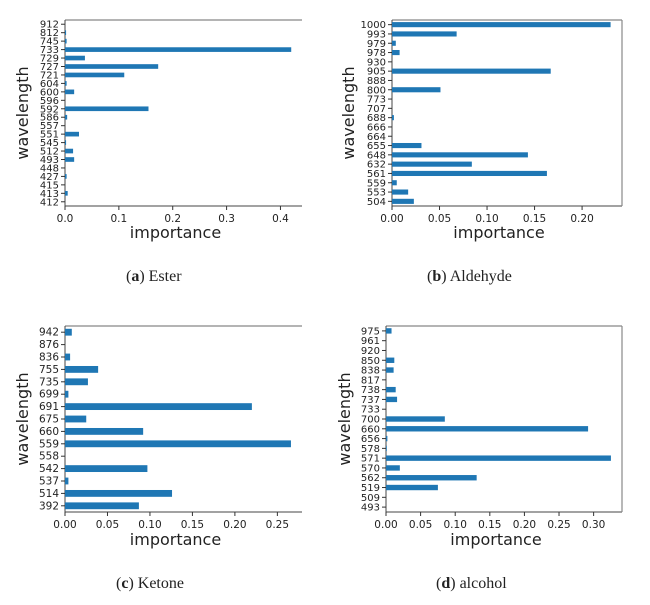 Image resolution: width=650 pixels, height=605 pixels. I want to click on y-tick-label: 559, so click(376, 183).